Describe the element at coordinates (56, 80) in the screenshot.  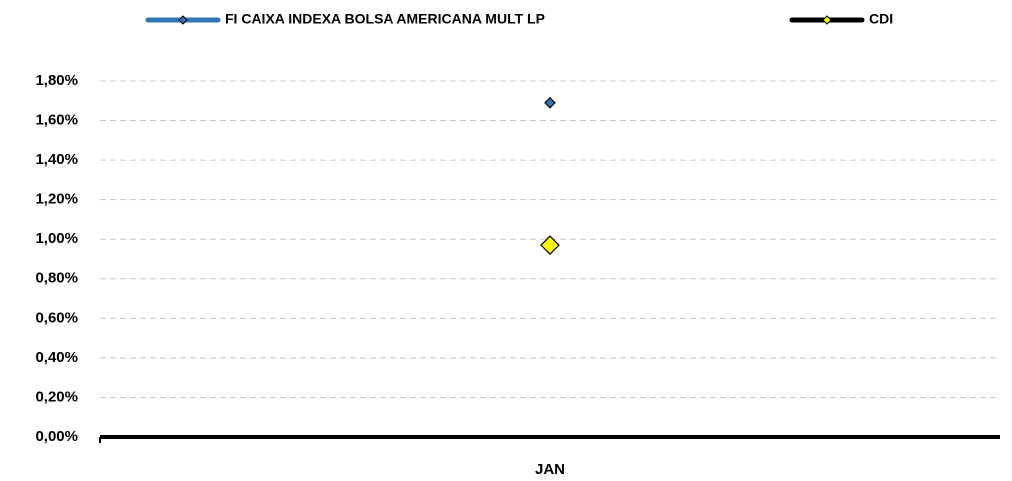
I see `y-tick-label: 1,80%` at that location.